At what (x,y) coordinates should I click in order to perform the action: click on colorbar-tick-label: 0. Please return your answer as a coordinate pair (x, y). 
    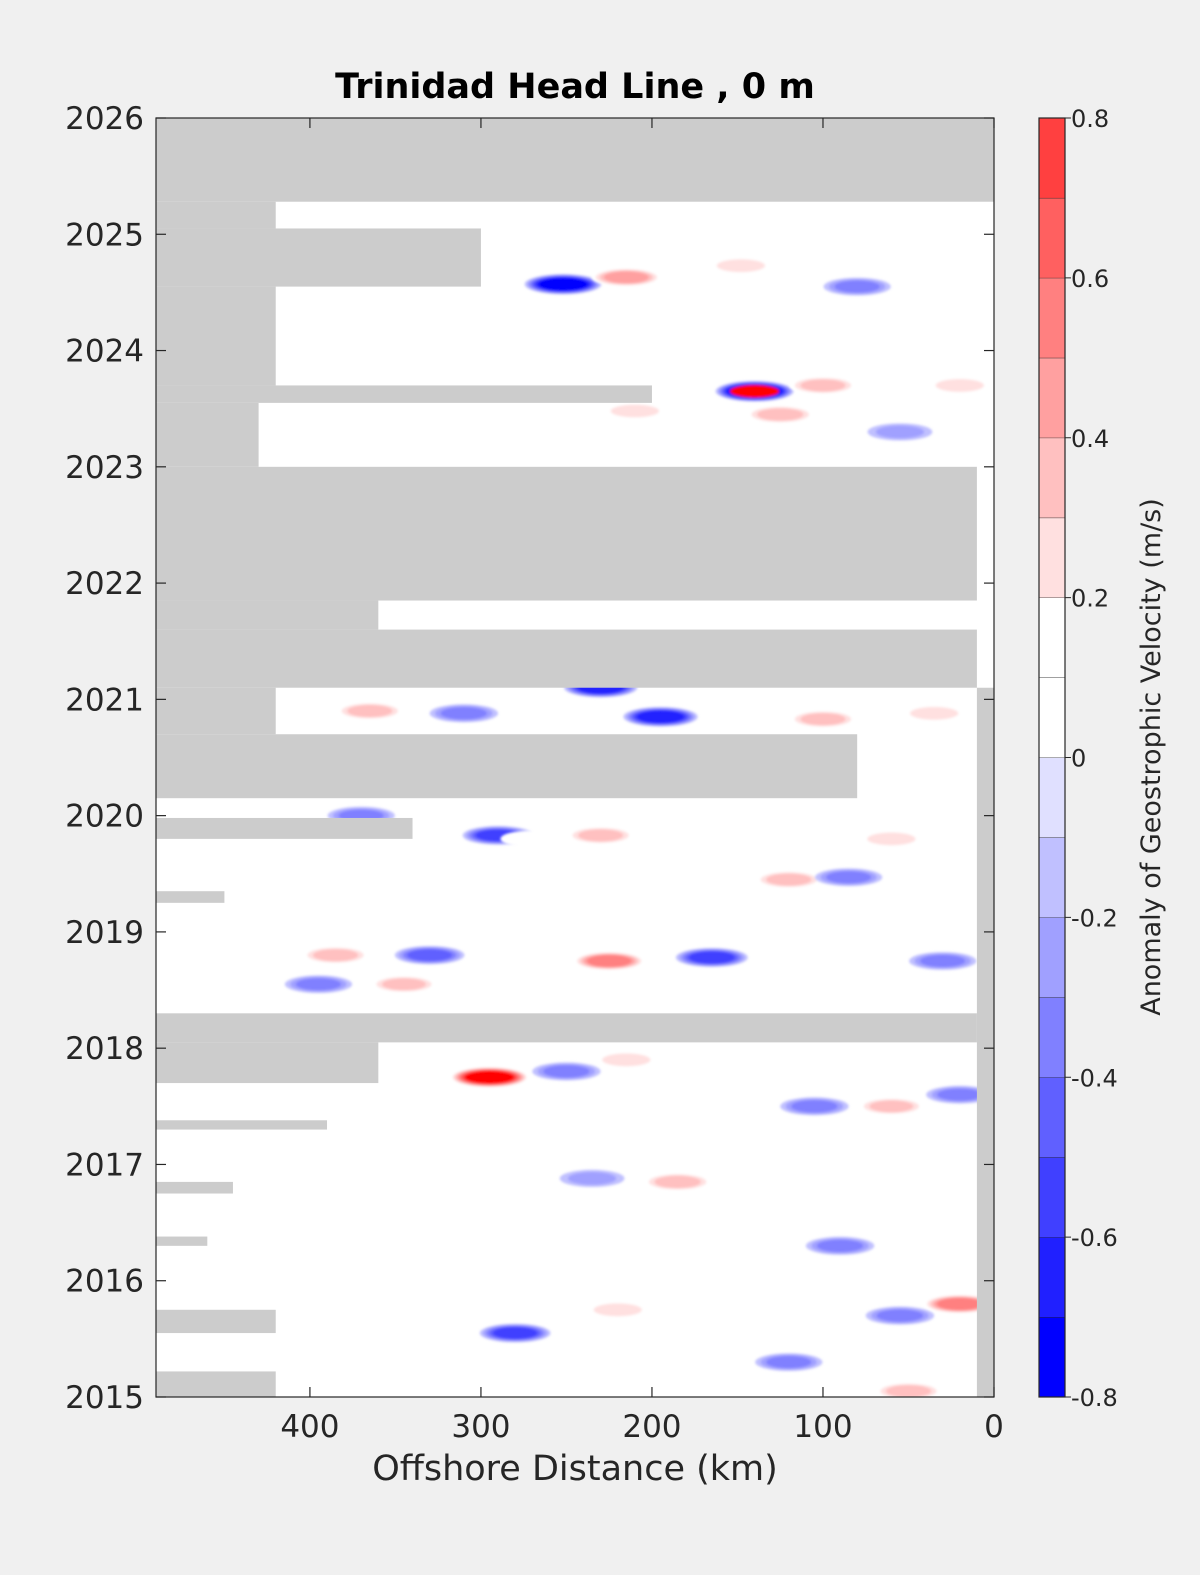
    Looking at the image, I should click on (1078, 759).